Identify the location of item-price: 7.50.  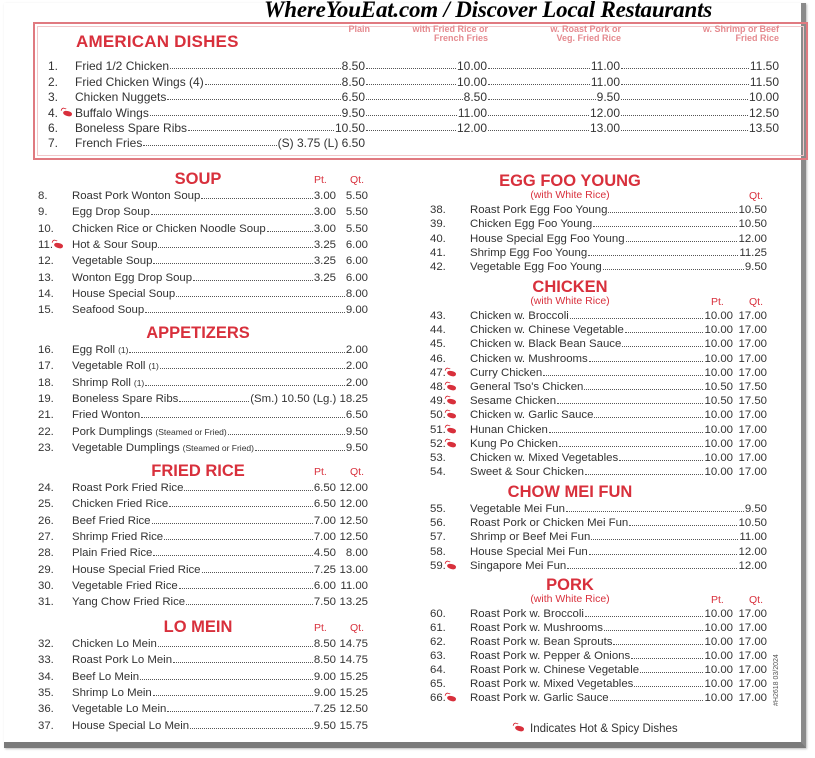
(324, 602).